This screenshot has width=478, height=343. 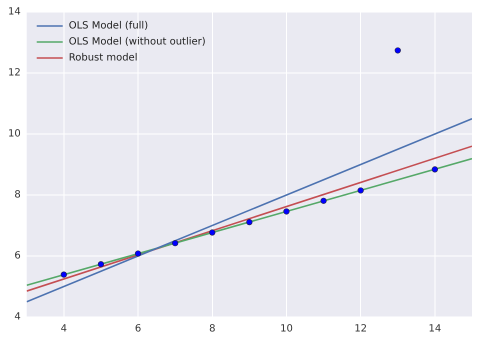 I want to click on legend-label: Robust model, so click(x=103, y=58).